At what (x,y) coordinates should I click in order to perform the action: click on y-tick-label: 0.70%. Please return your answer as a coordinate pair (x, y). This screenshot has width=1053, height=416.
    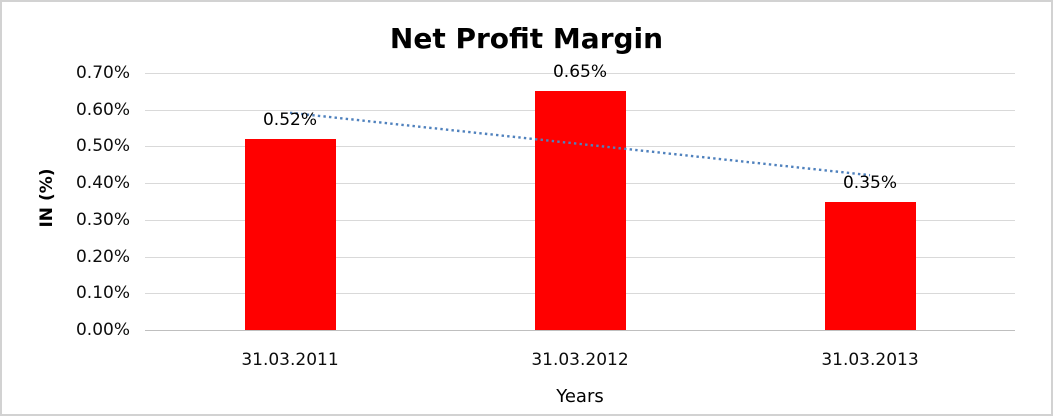
    Looking at the image, I should click on (102, 73).